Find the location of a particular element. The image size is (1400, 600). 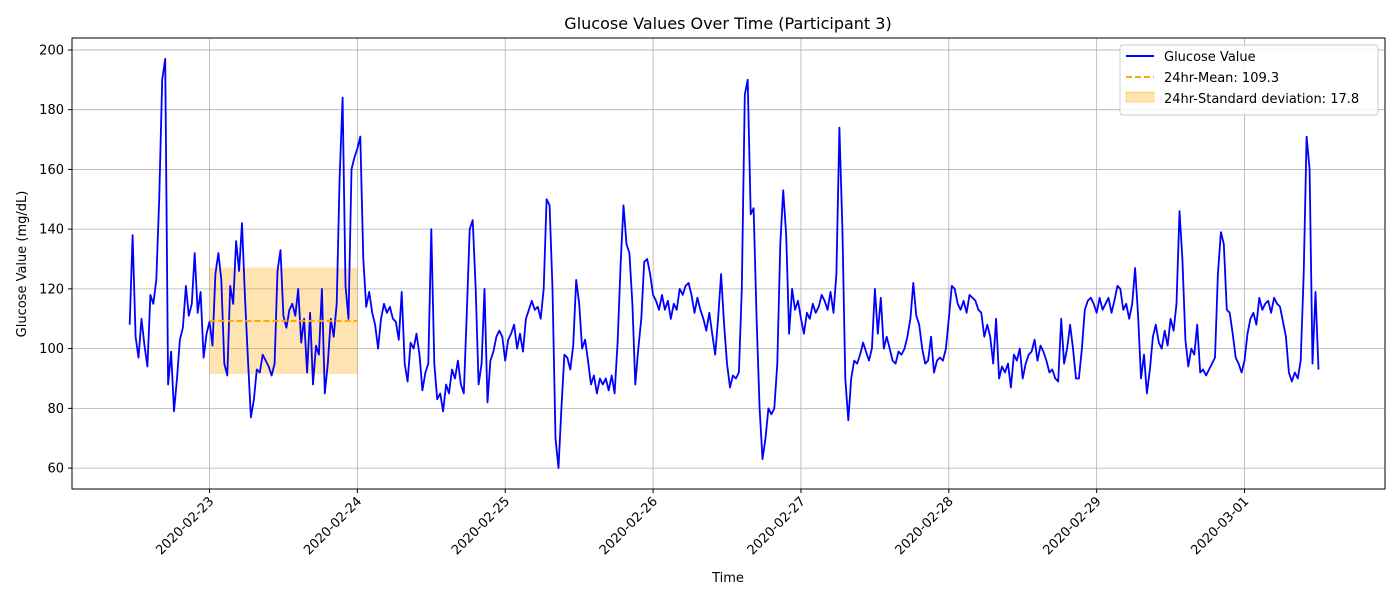

y-tick-label: 80 is located at coordinates (55, 409).